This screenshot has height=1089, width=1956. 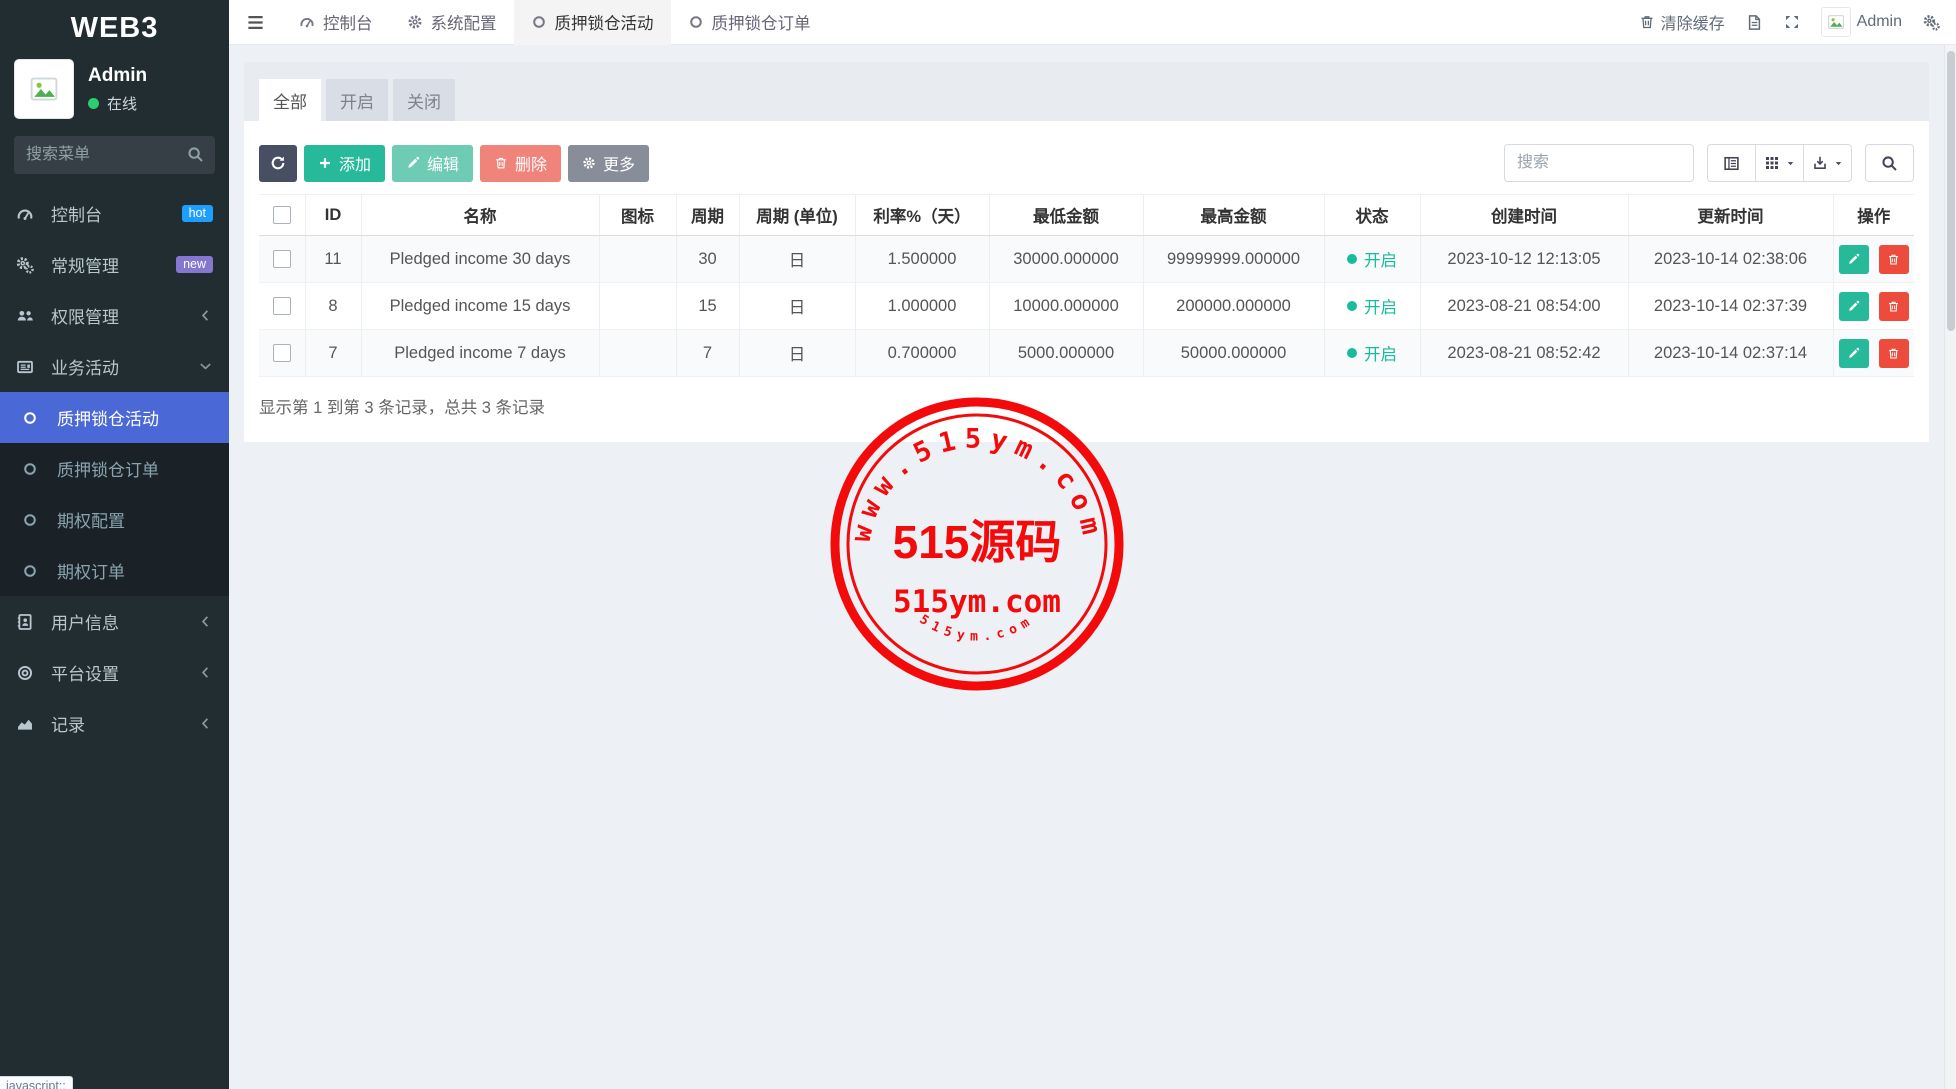 What do you see at coordinates (290, 100) in the screenshot?
I see `tab-all: 全部` at bounding box center [290, 100].